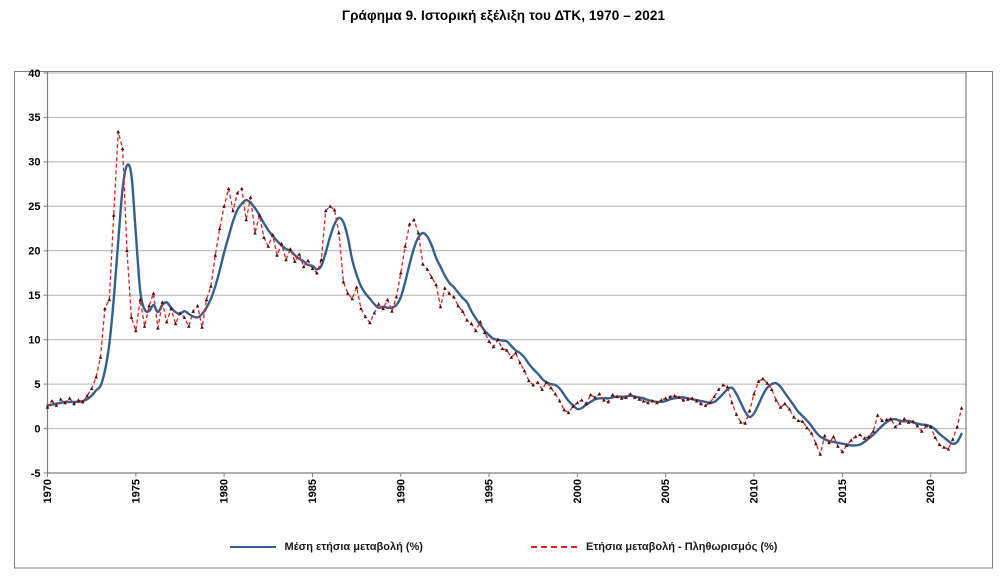 The height and width of the screenshot is (588, 1007). What do you see at coordinates (37, 385) in the screenshot?
I see `svg-text: 5` at bounding box center [37, 385].